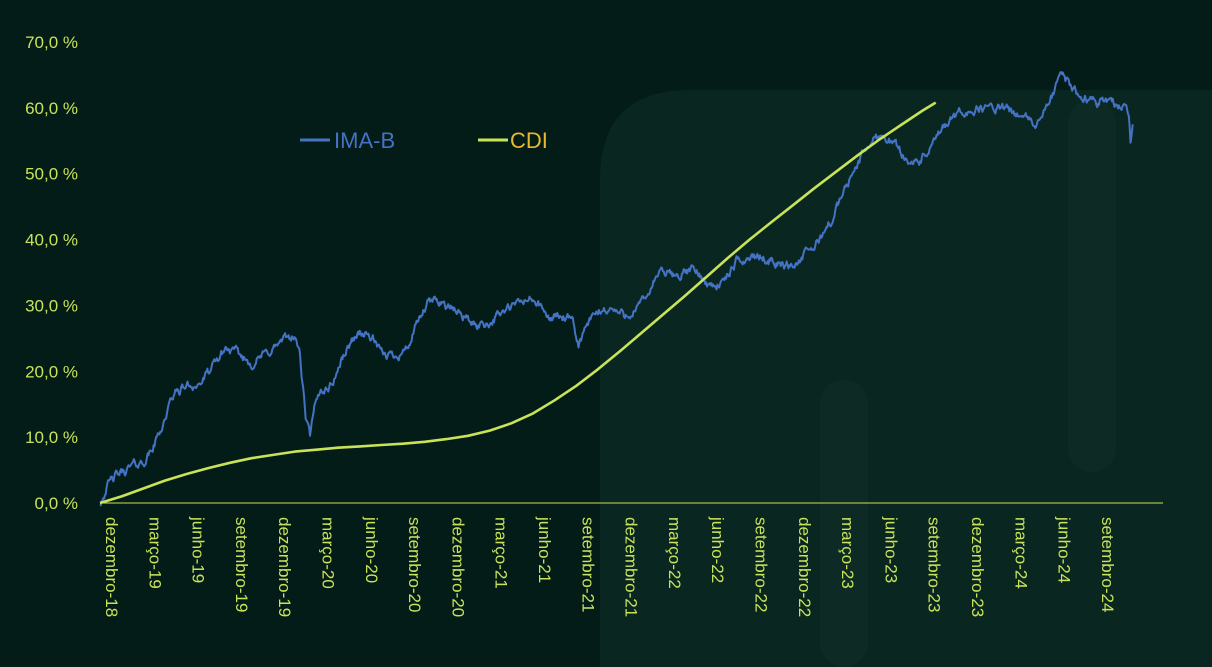 This screenshot has height=667, width=1212. What do you see at coordinates (424, 140) in the screenshot?
I see `legend: IMA-B CDI` at bounding box center [424, 140].